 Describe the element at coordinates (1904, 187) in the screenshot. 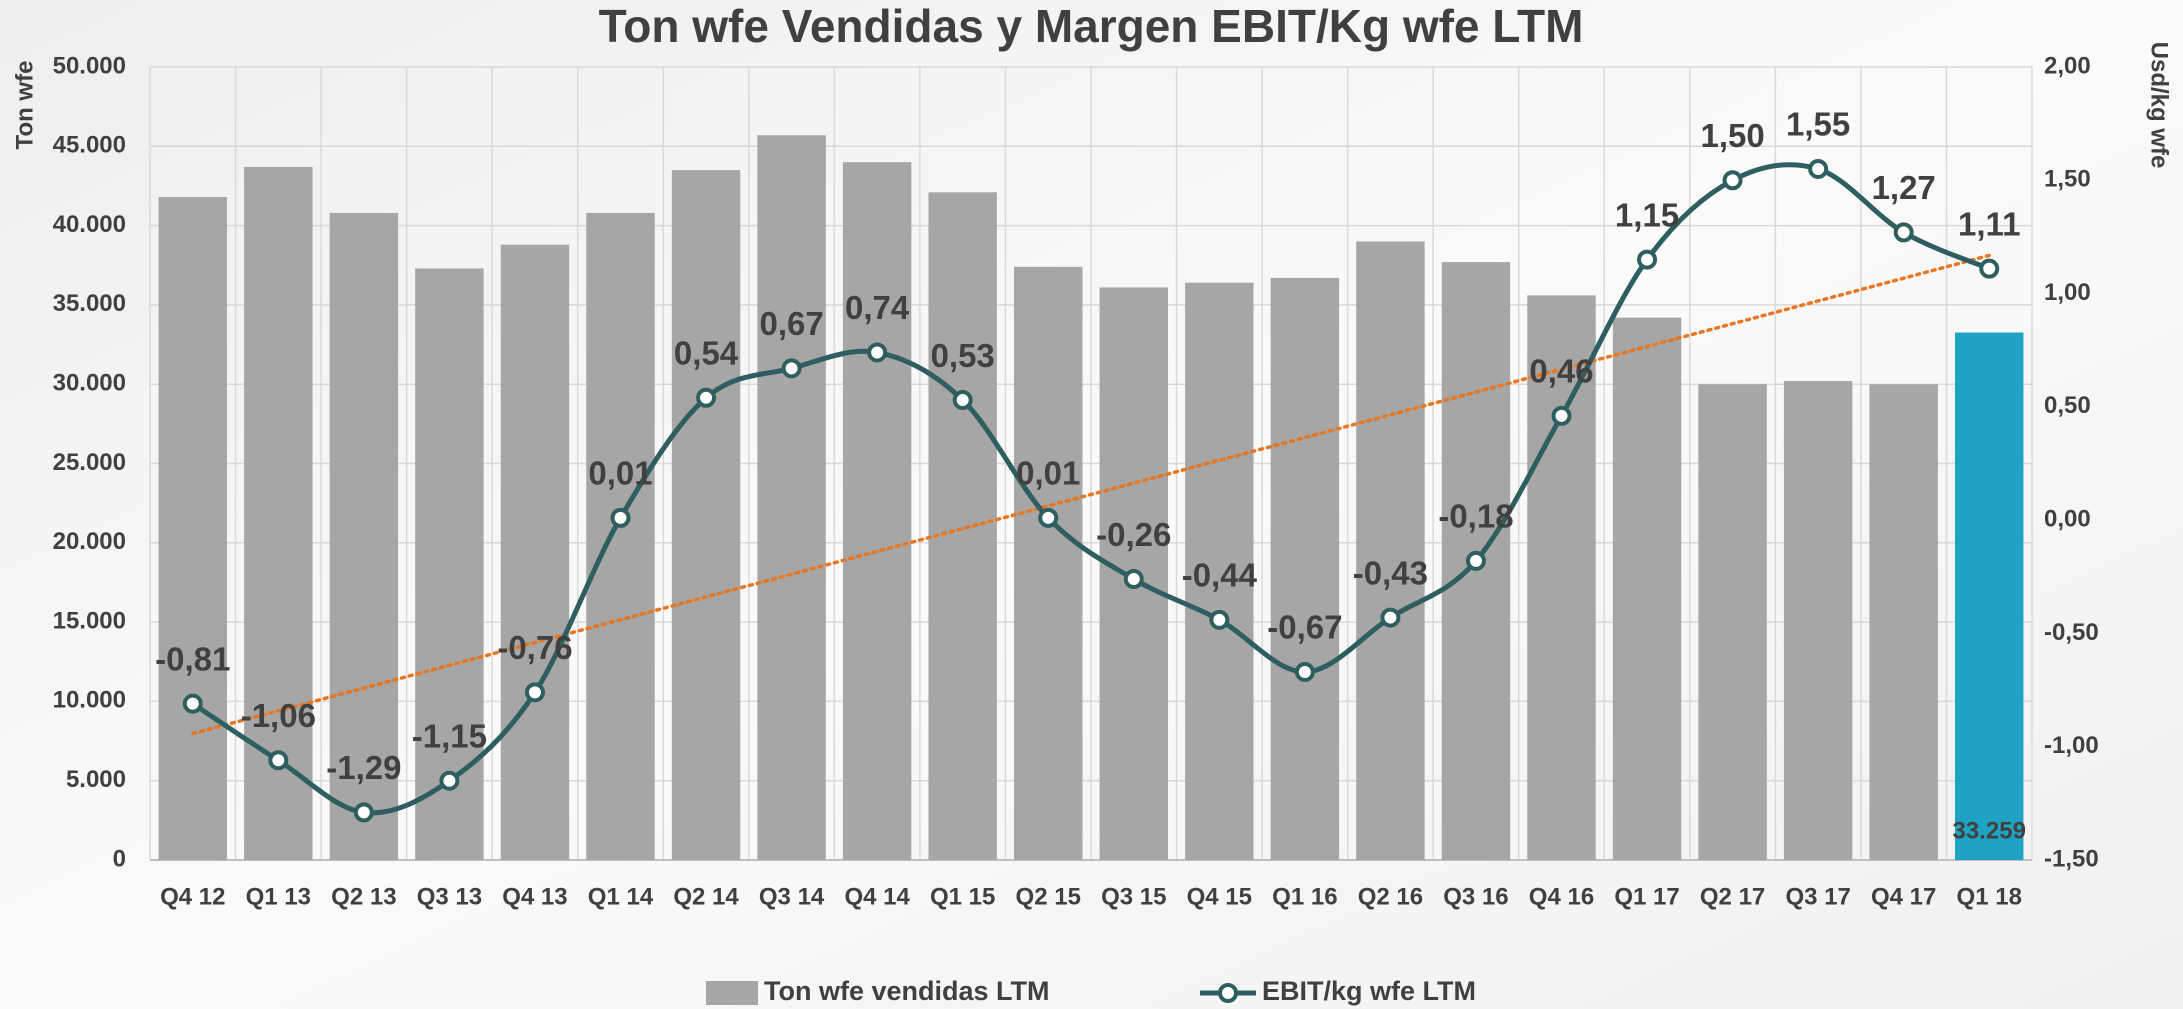

I see `line-data-label: 1,27` at that location.